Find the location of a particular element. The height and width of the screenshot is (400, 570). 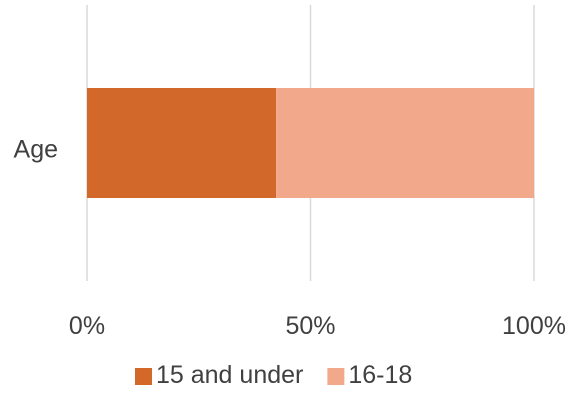

legend-item: 16-18 is located at coordinates (369, 375).